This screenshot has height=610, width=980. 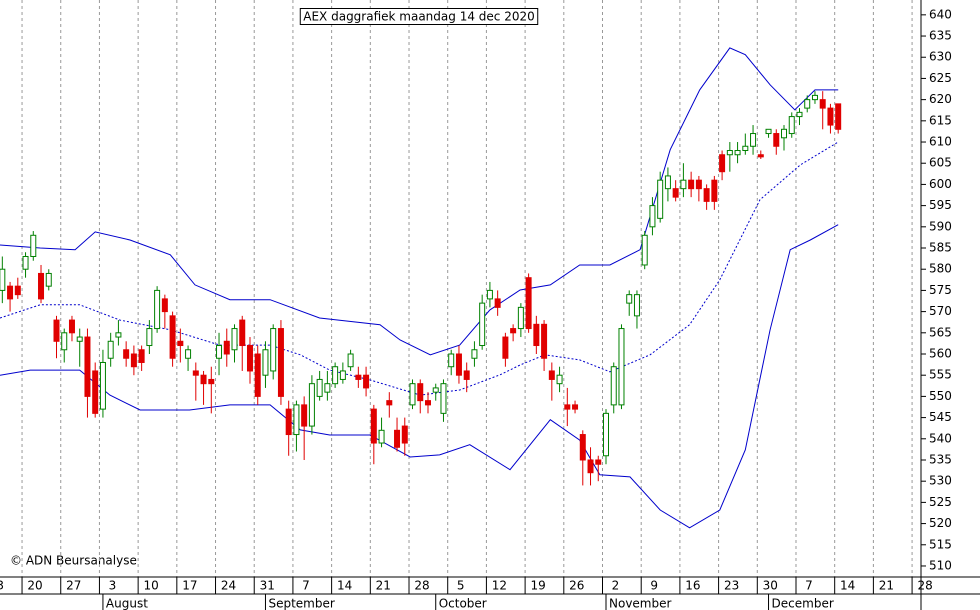 What do you see at coordinates (34, 586) in the screenshot?
I see `x-tick-label: 20` at bounding box center [34, 586].